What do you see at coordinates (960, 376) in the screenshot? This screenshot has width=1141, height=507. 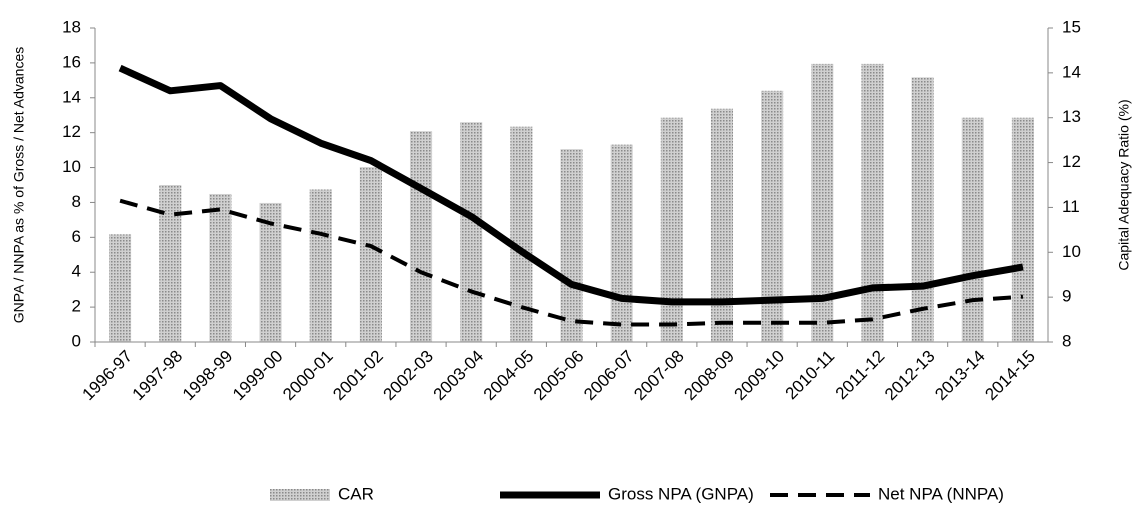 I see `x-tick-label: 2013-14` at bounding box center [960, 376].